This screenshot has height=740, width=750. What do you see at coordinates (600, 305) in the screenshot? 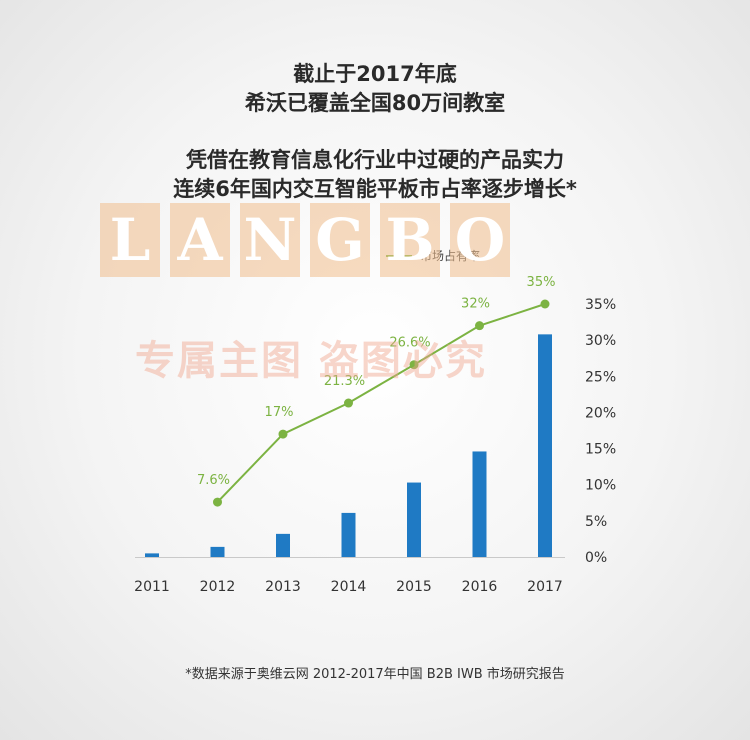
I see `y-tick-label: 35%` at bounding box center [600, 305].